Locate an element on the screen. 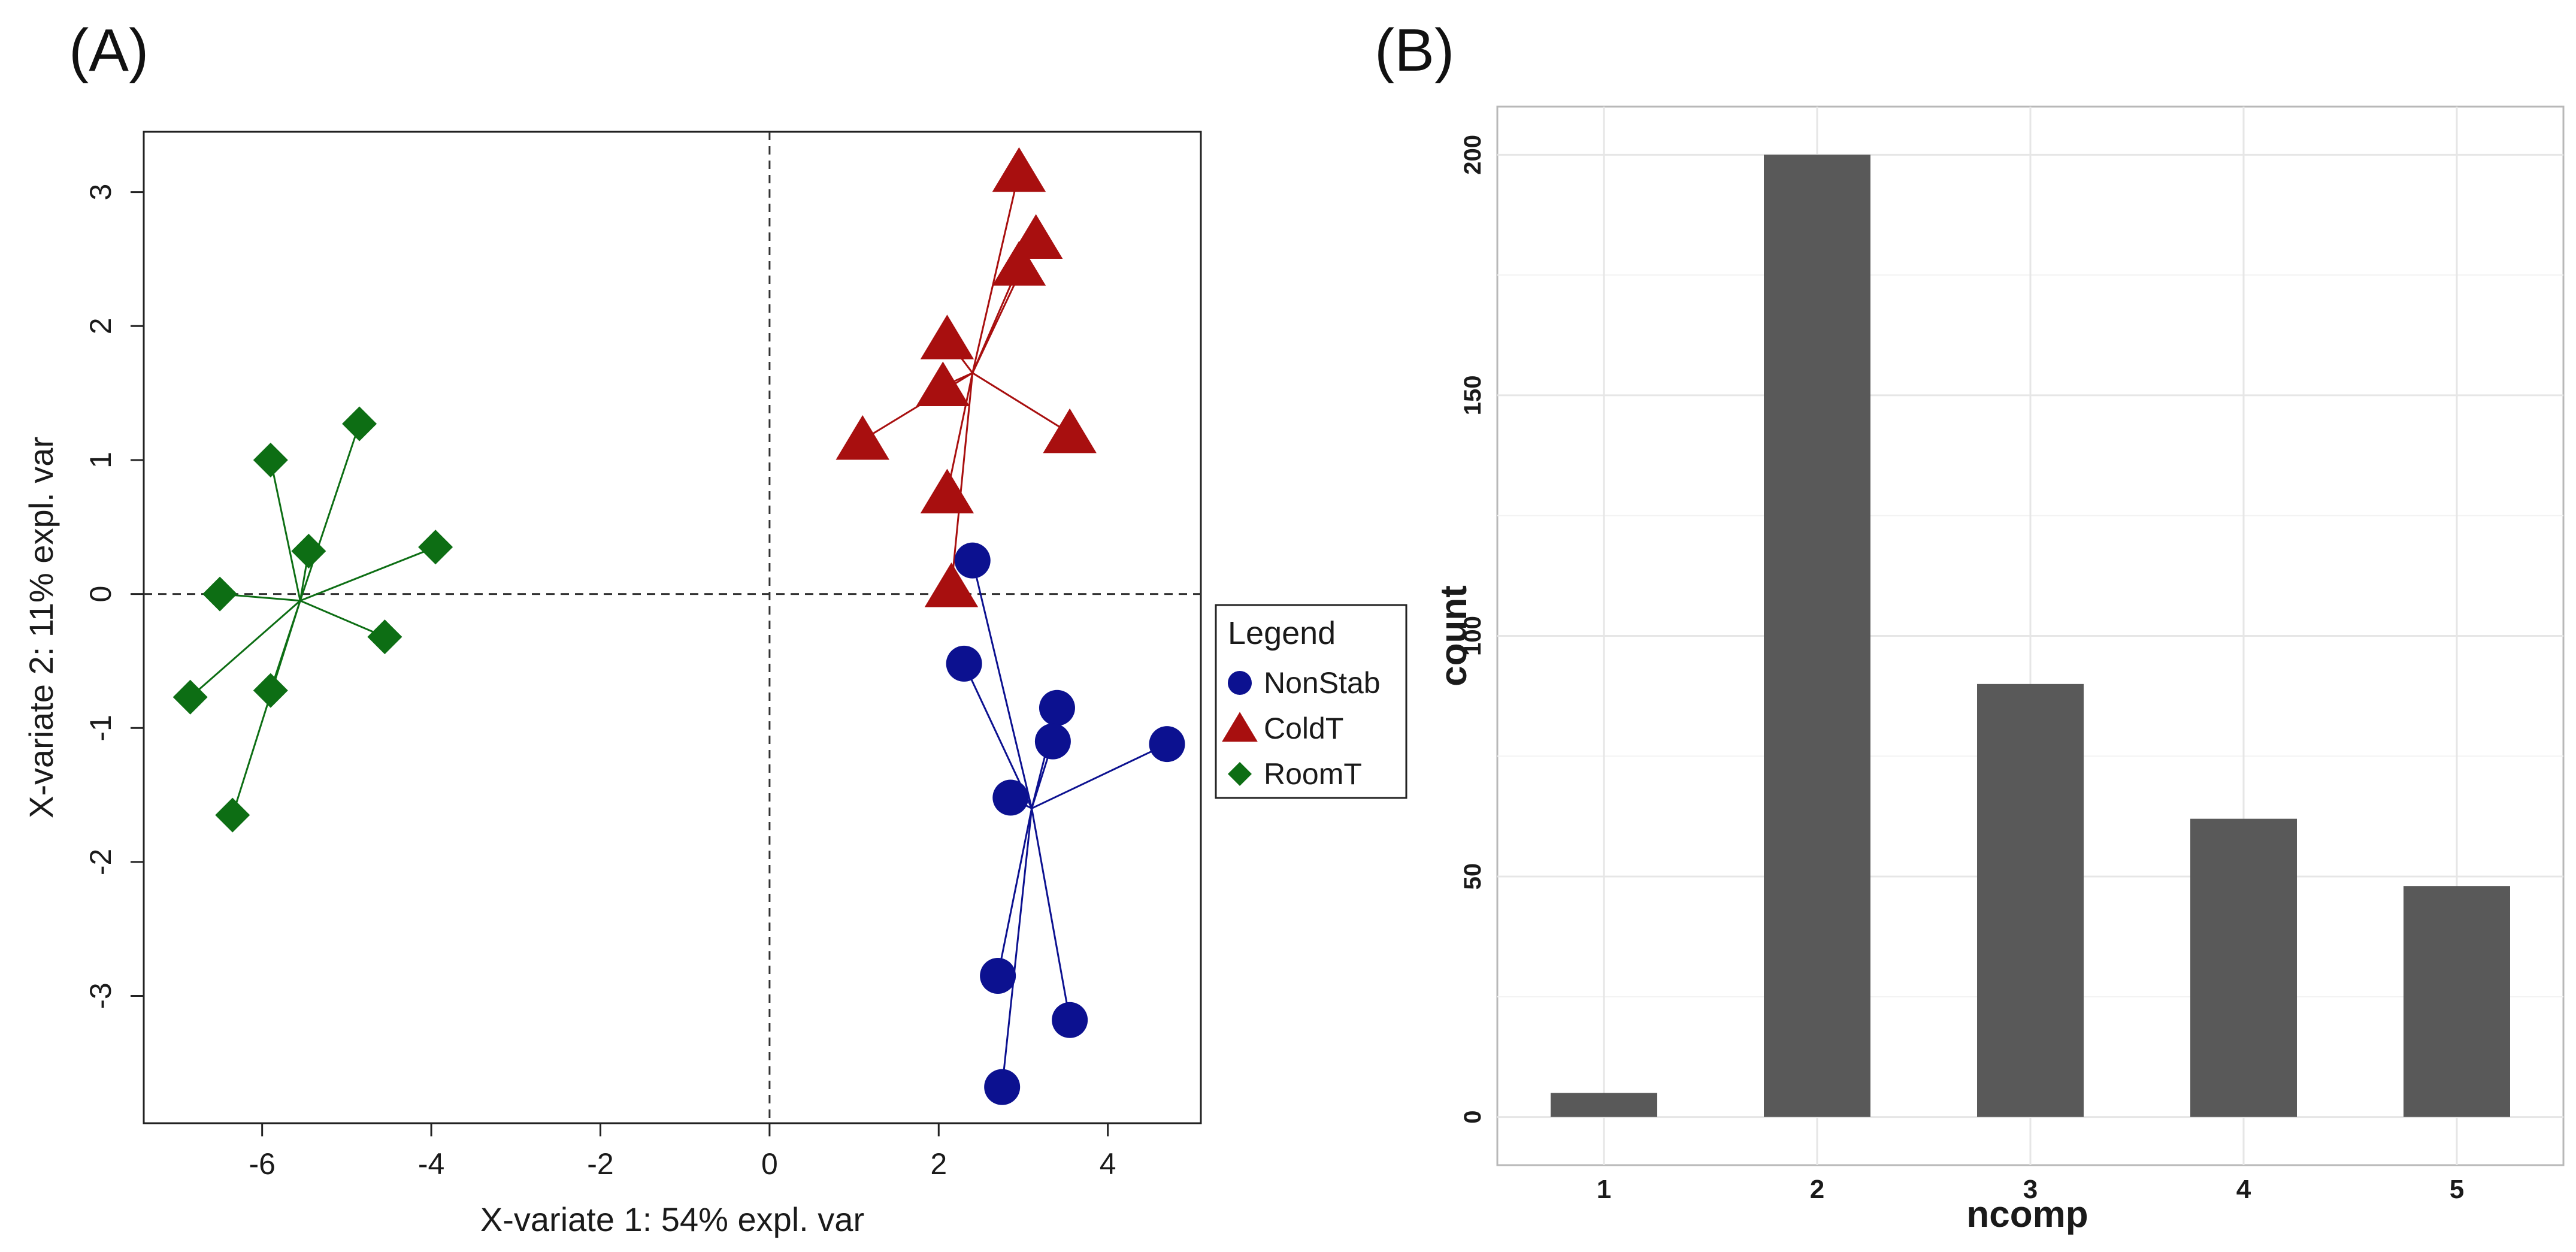 The image size is (2576, 1252). x-tick-label: -2 is located at coordinates (600, 1164).